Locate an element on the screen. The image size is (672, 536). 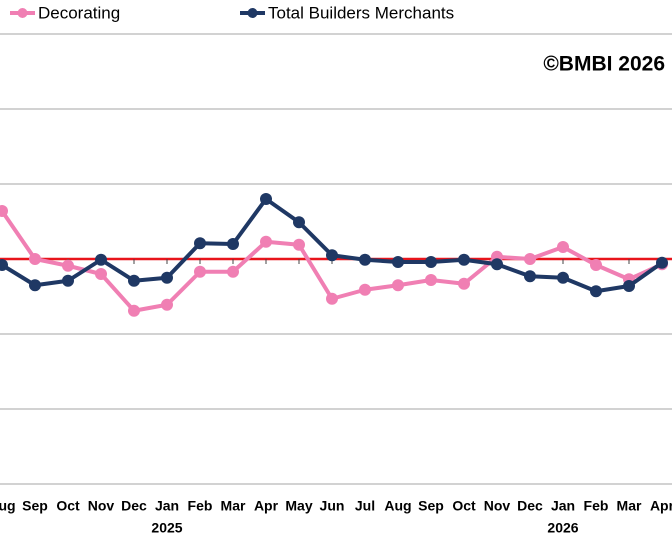
legend-label: Decorating is located at coordinates (79, 12).